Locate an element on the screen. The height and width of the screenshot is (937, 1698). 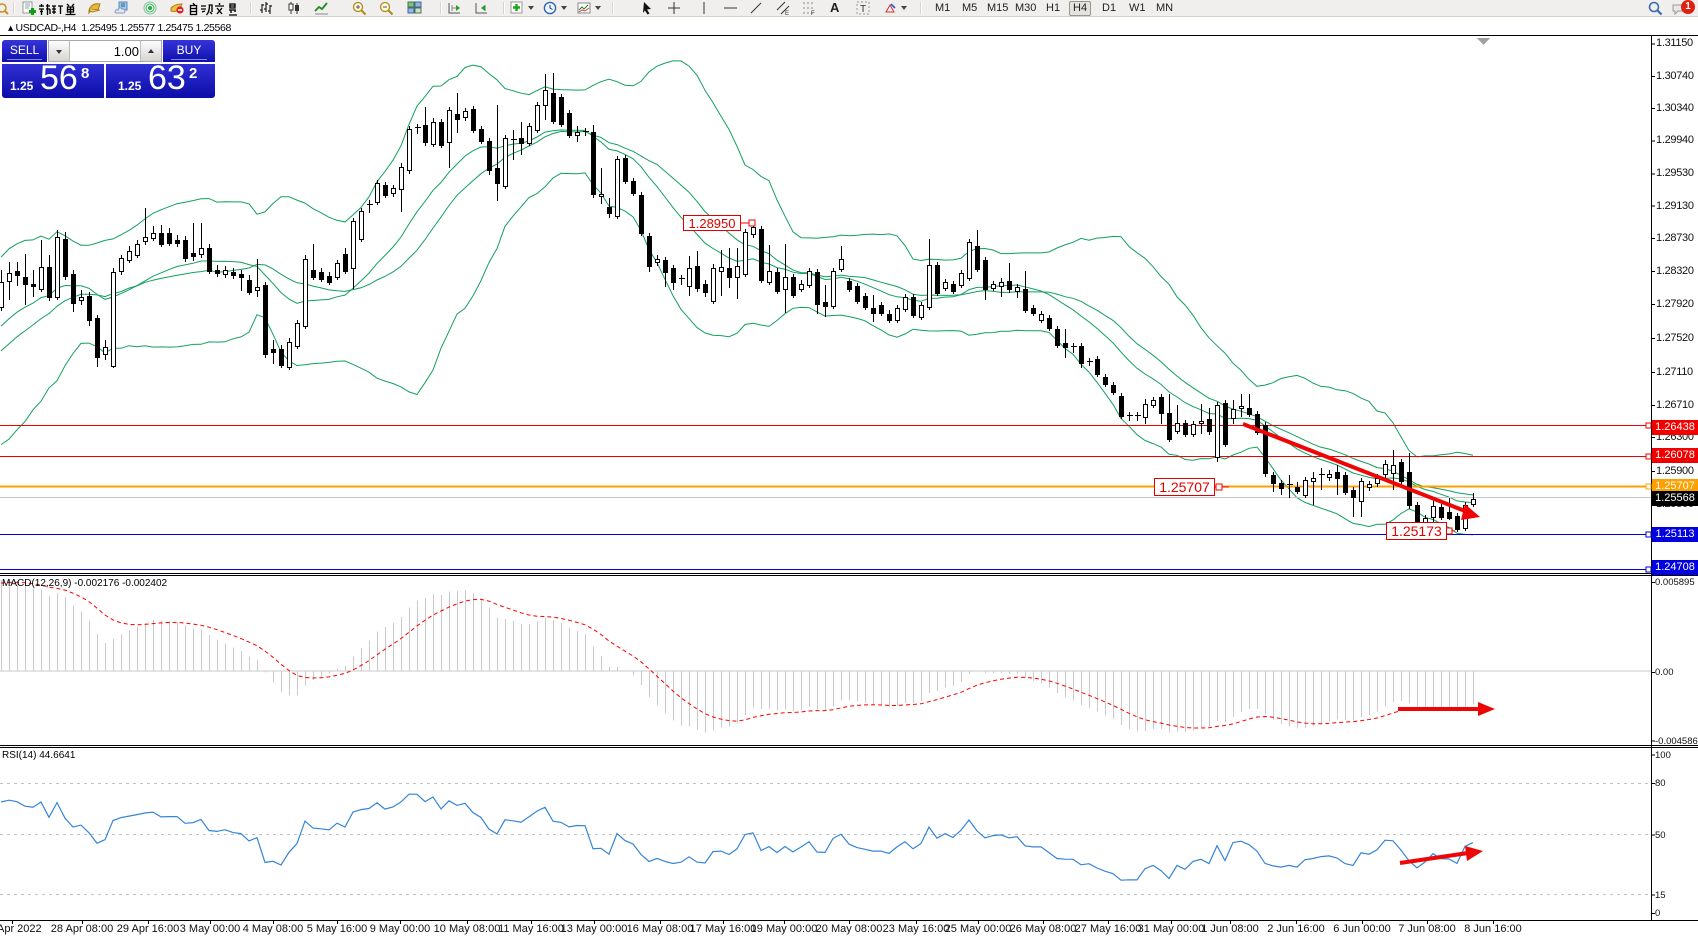
svg-text: F is located at coordinates (813, 13).